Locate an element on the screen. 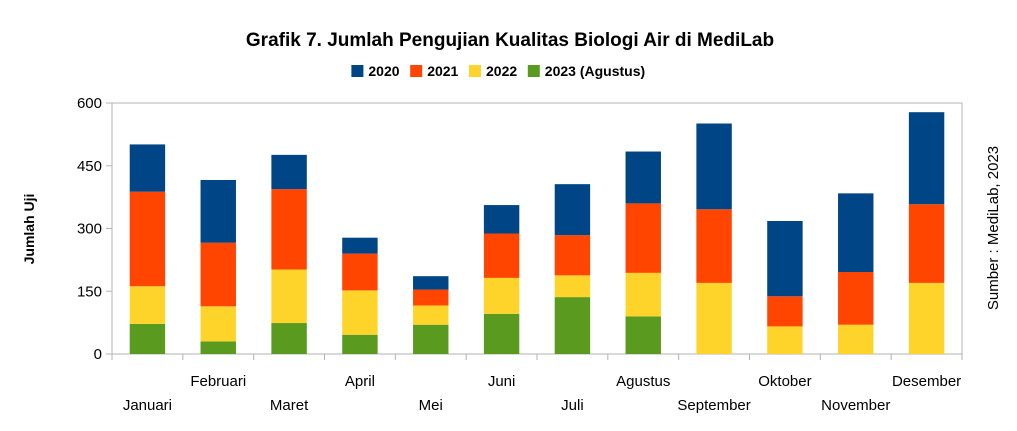 This screenshot has height=431, width=1017. x-tick-label: Mei is located at coordinates (431, 405).